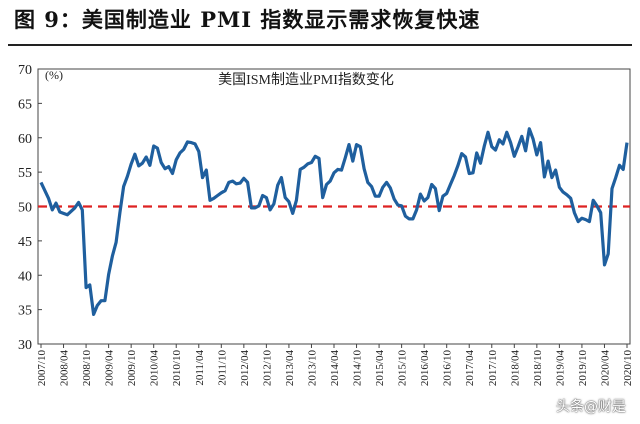 Image resolution: width=640 pixels, height=424 pixels. I want to click on y-tick-label: 30, so click(25, 345).